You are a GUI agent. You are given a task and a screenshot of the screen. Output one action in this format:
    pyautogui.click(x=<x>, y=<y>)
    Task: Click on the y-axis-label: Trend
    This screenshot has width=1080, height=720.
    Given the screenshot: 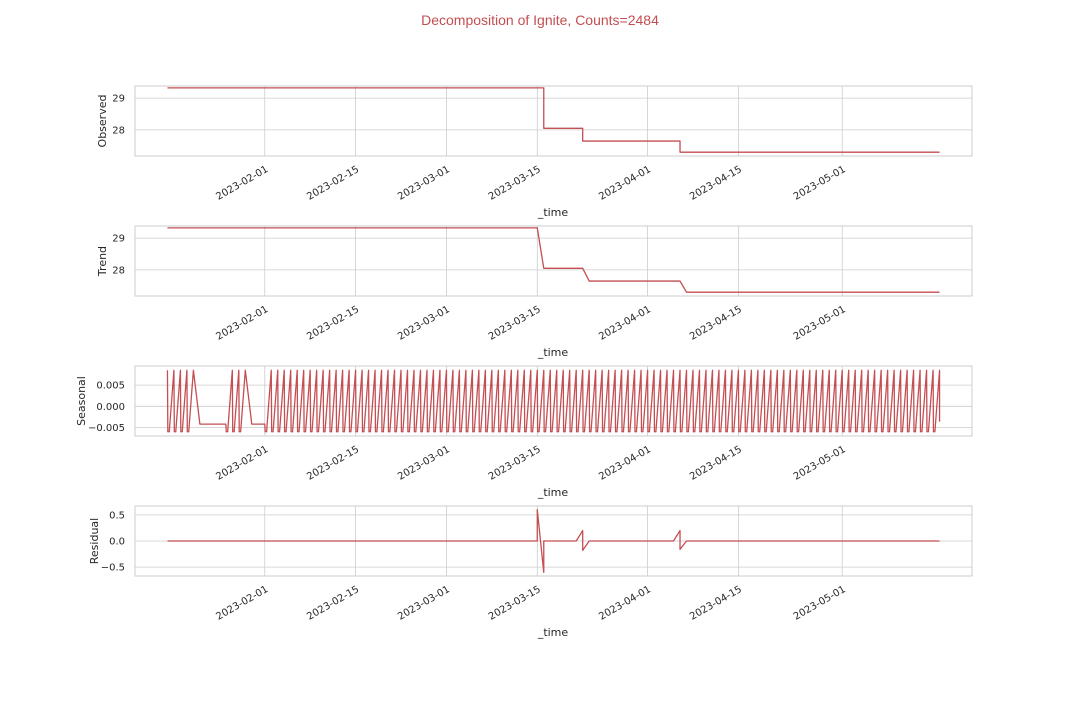 What is the action you would take?
    pyautogui.click(x=102, y=261)
    